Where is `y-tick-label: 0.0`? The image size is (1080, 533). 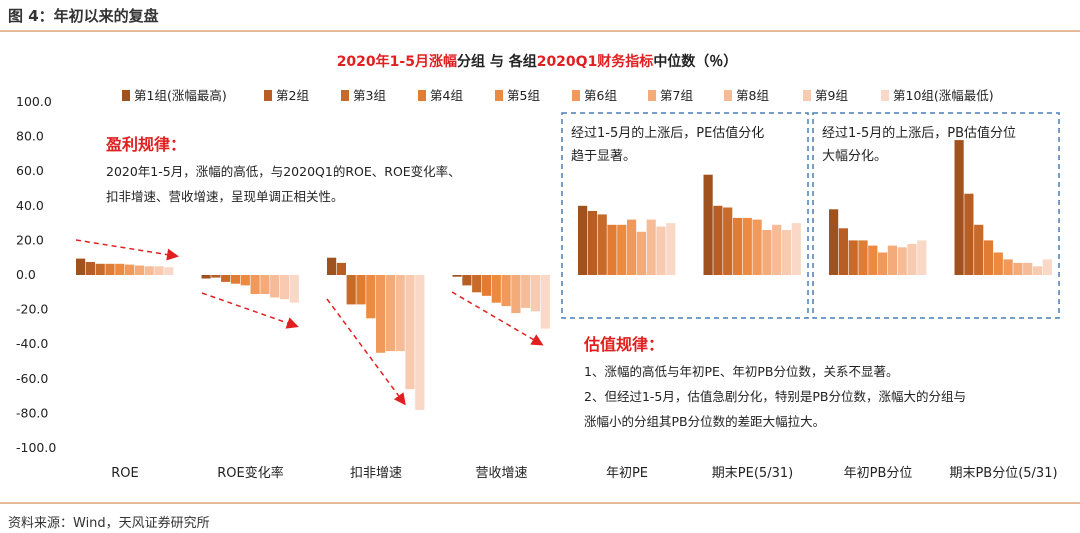
y-tick-label: 0.0 is located at coordinates (26, 274).